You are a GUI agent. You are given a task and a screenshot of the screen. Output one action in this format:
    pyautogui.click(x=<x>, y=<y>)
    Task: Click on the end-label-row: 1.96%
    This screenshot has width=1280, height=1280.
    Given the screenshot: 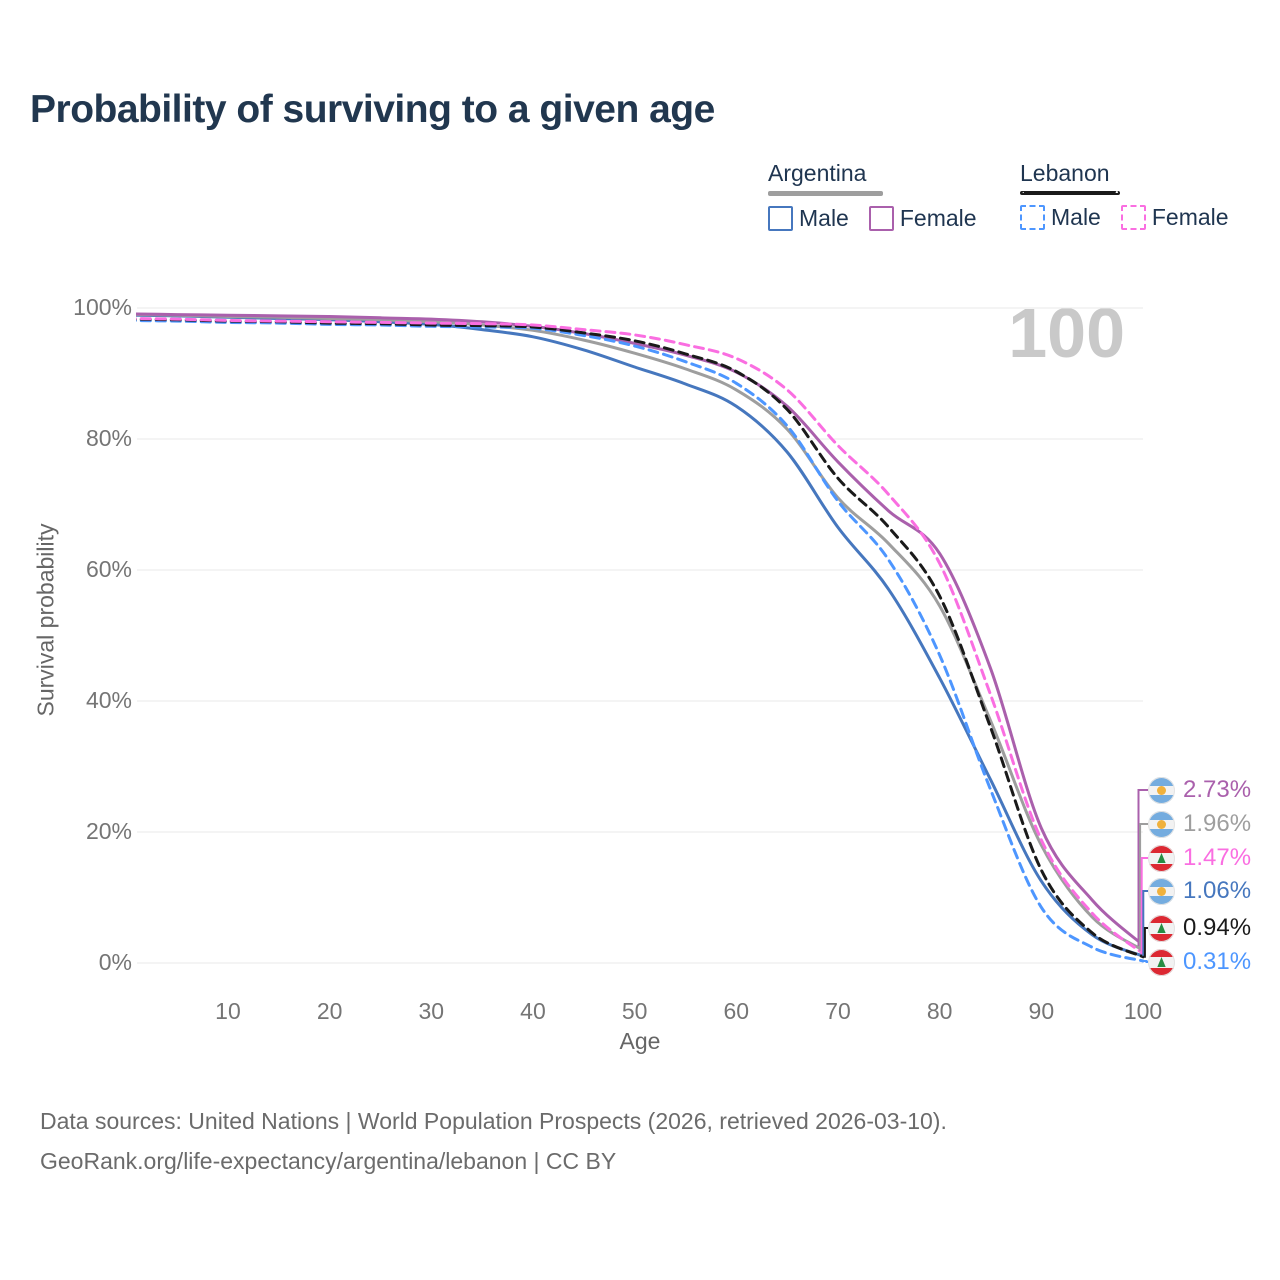 What is the action you would take?
    pyautogui.click(x=1199, y=824)
    